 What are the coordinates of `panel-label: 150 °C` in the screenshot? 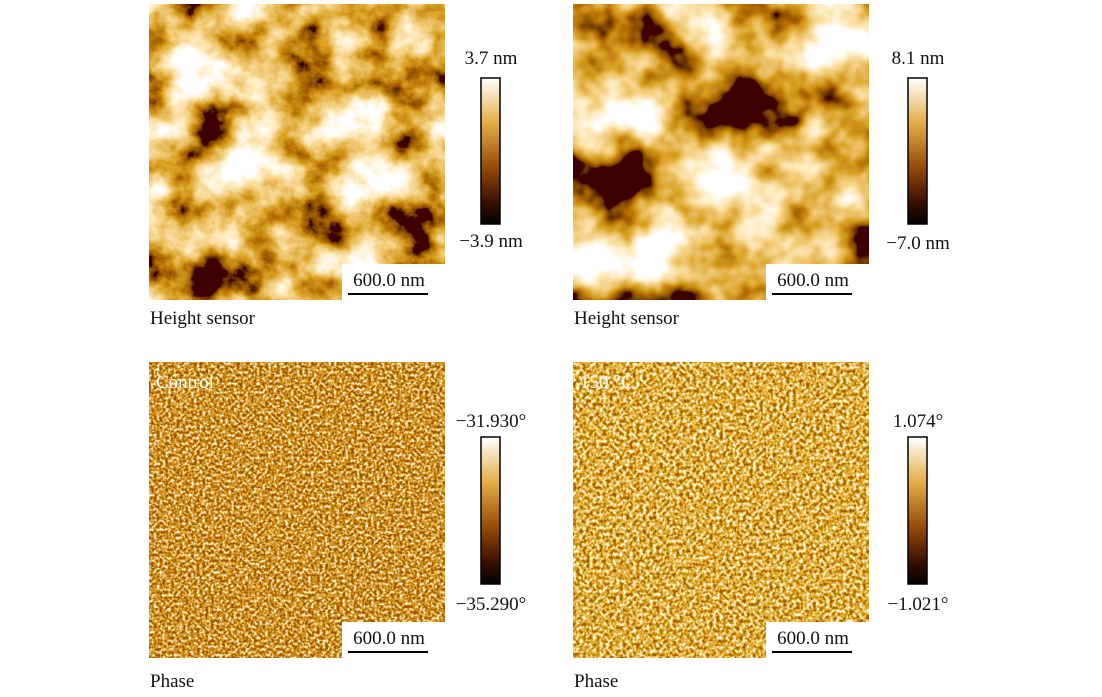 It's located at (607, 382).